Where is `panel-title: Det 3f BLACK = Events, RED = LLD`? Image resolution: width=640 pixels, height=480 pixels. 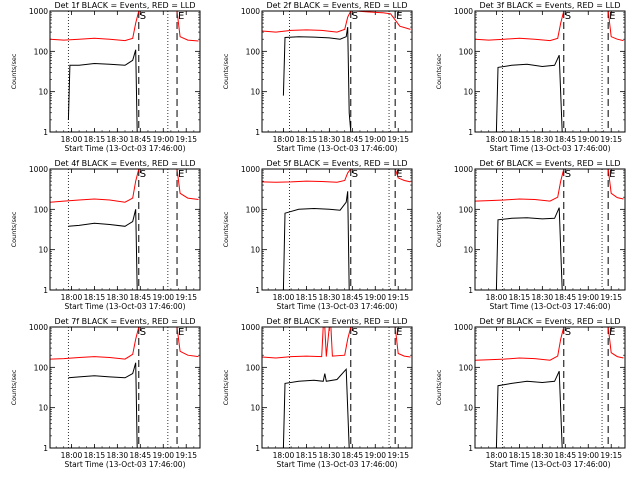 panel-title: Det 3f BLACK = Events, RED = LLD is located at coordinates (549, 5).